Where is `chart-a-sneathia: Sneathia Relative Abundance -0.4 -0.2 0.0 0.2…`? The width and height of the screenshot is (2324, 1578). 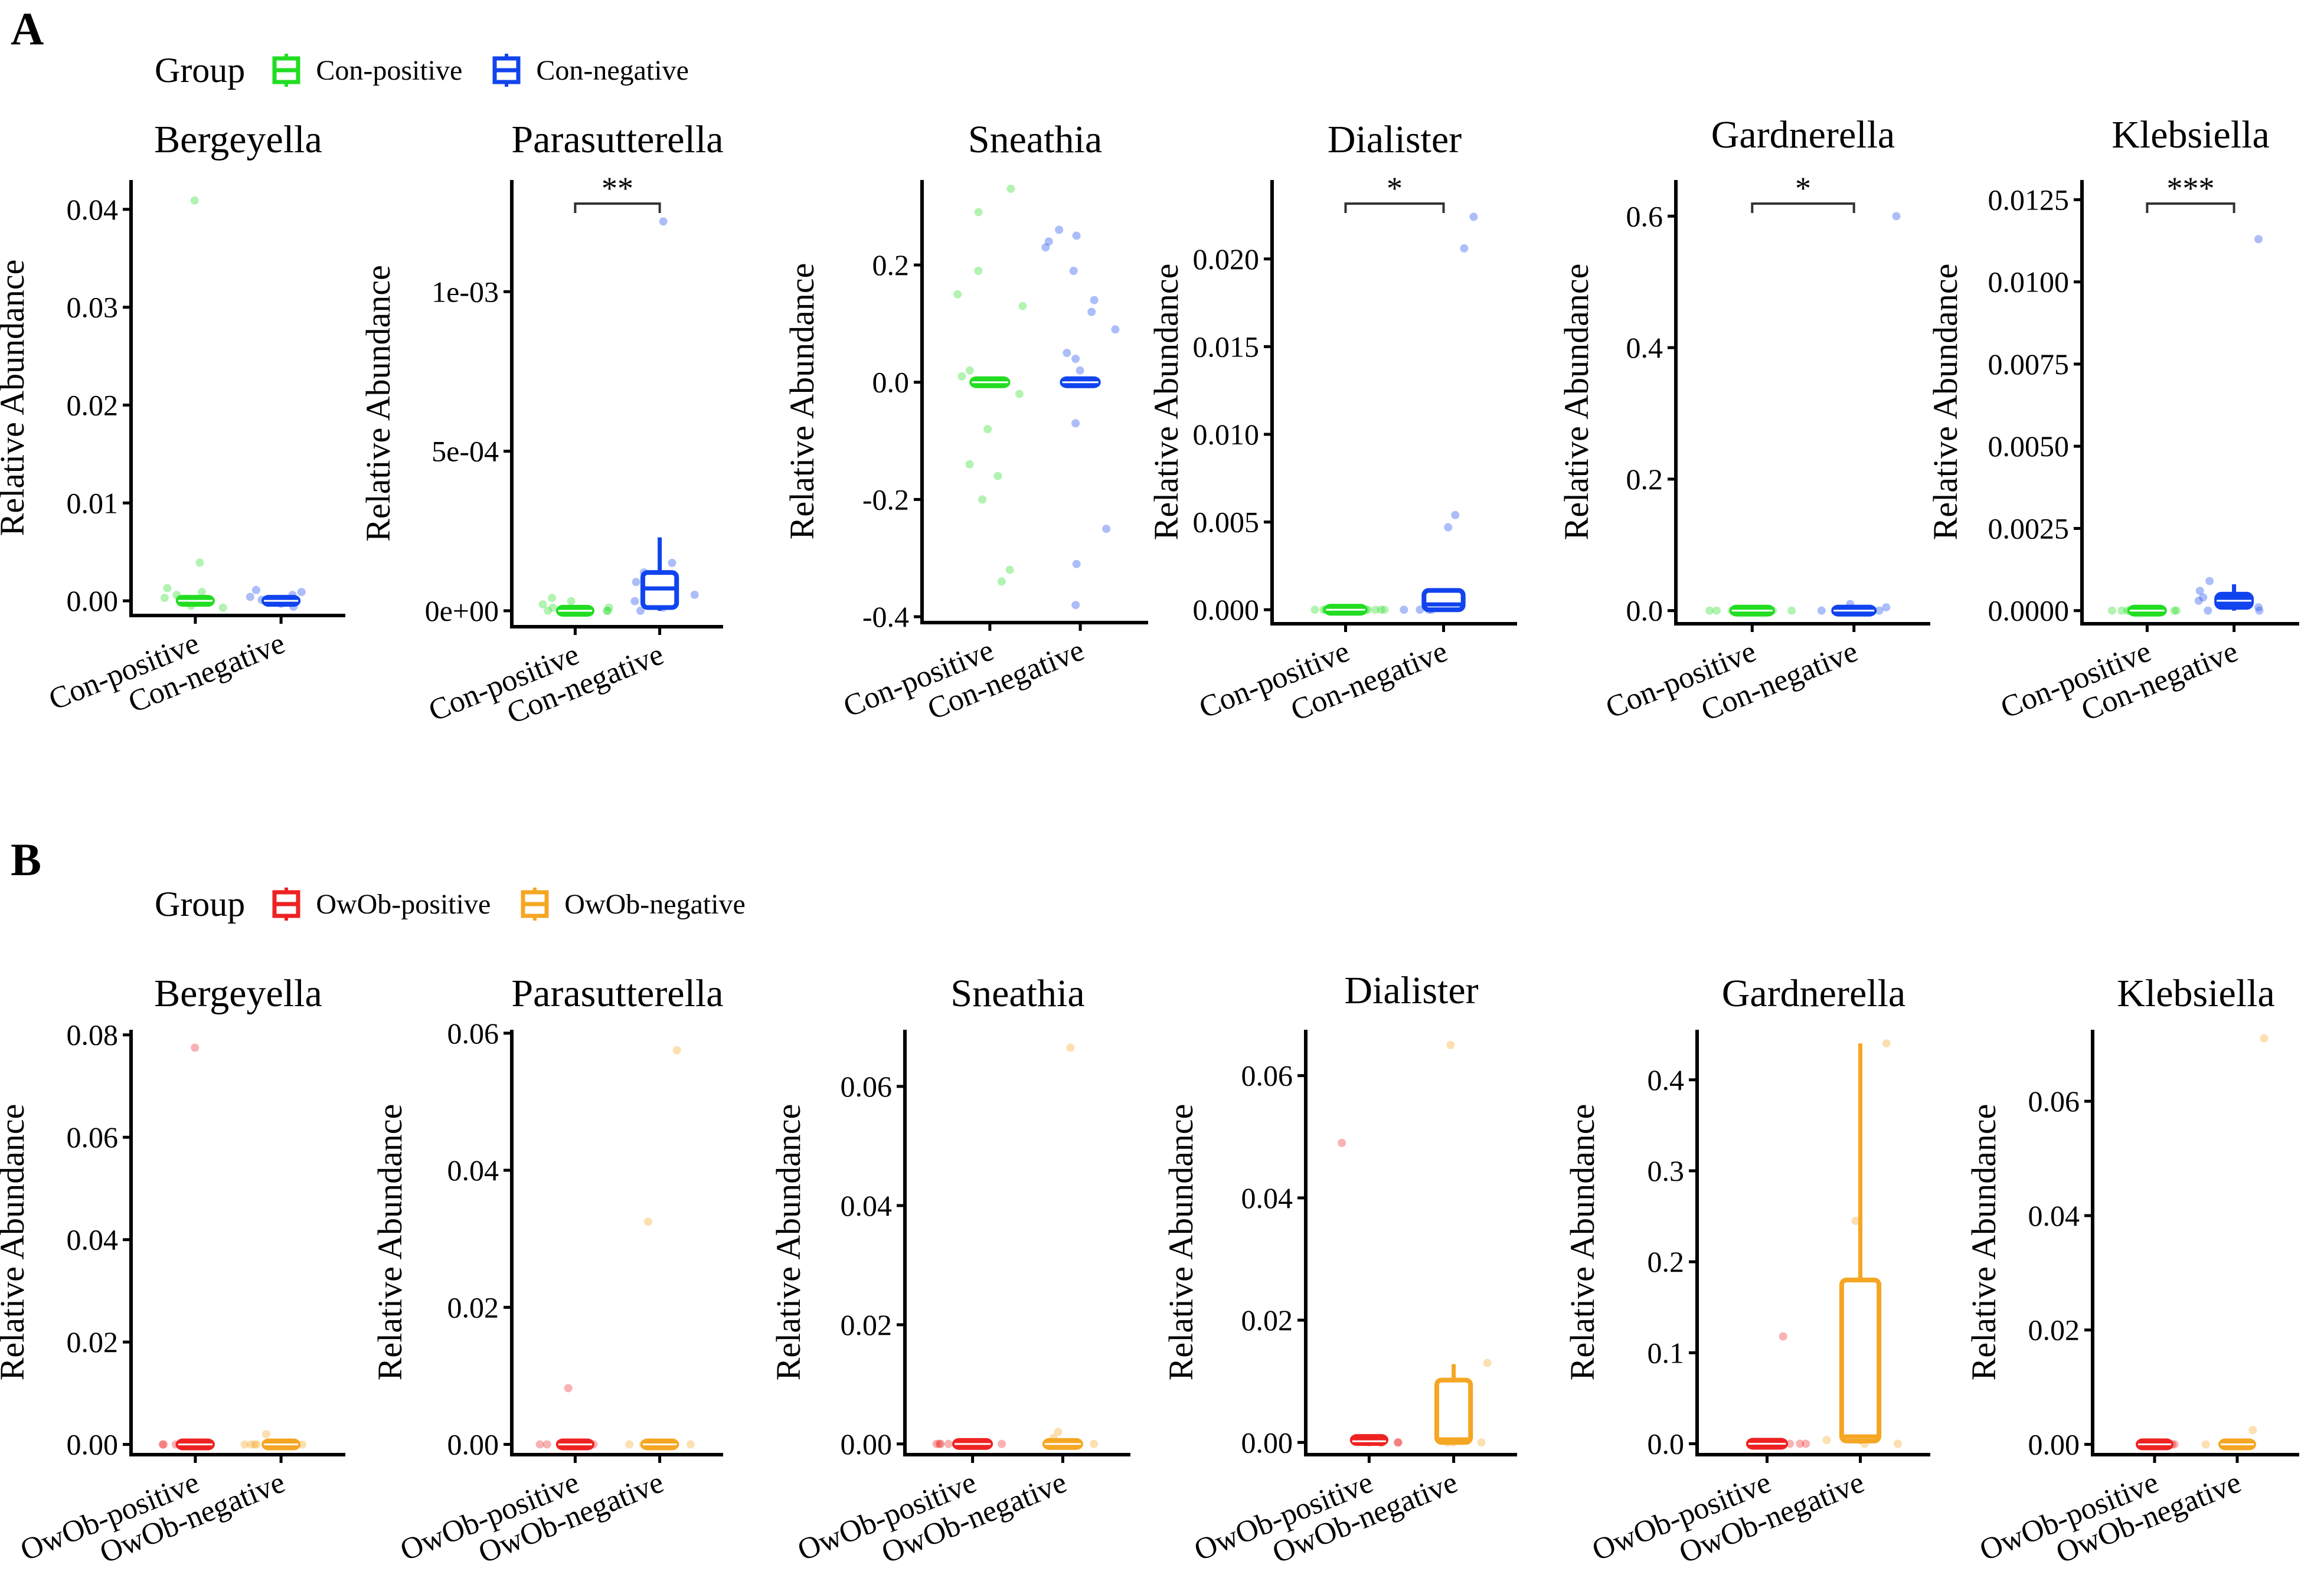
chart-a-sneathia: Sneathia Relative Abundance -0.4 -0.2 0.0 0.2… is located at coordinates (965, 422).